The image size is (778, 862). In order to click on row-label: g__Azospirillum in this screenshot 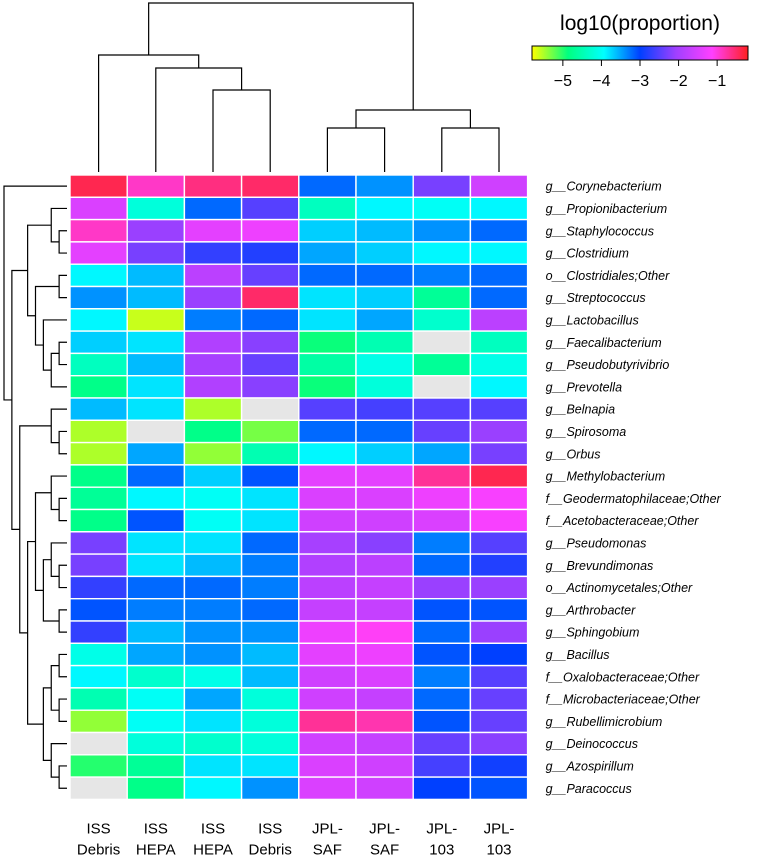, I will do `click(590, 766)`.